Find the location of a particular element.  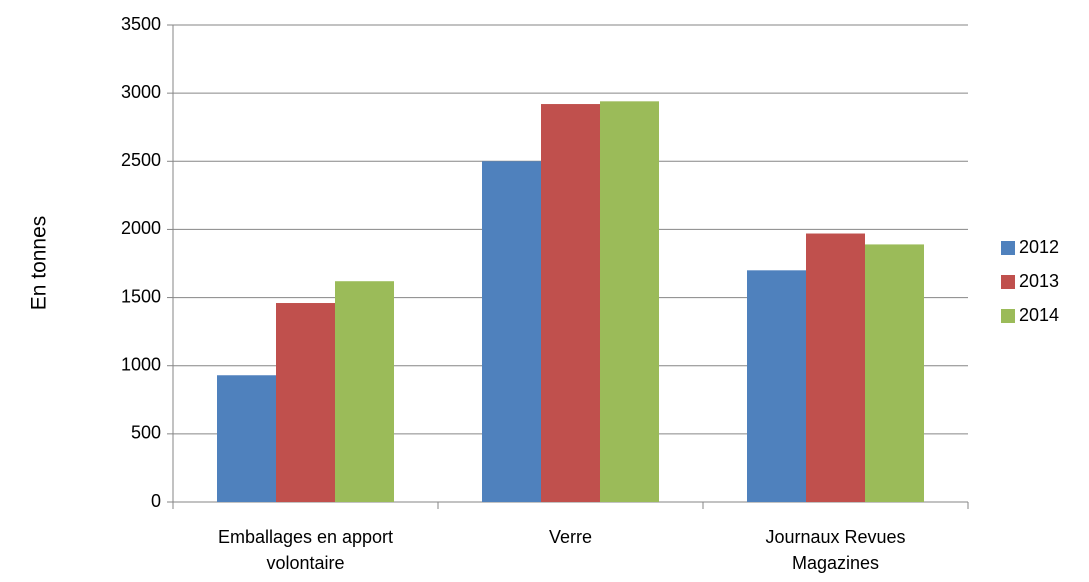

x-tick-label: Journaux Revues Magazines is located at coordinates (835, 550).